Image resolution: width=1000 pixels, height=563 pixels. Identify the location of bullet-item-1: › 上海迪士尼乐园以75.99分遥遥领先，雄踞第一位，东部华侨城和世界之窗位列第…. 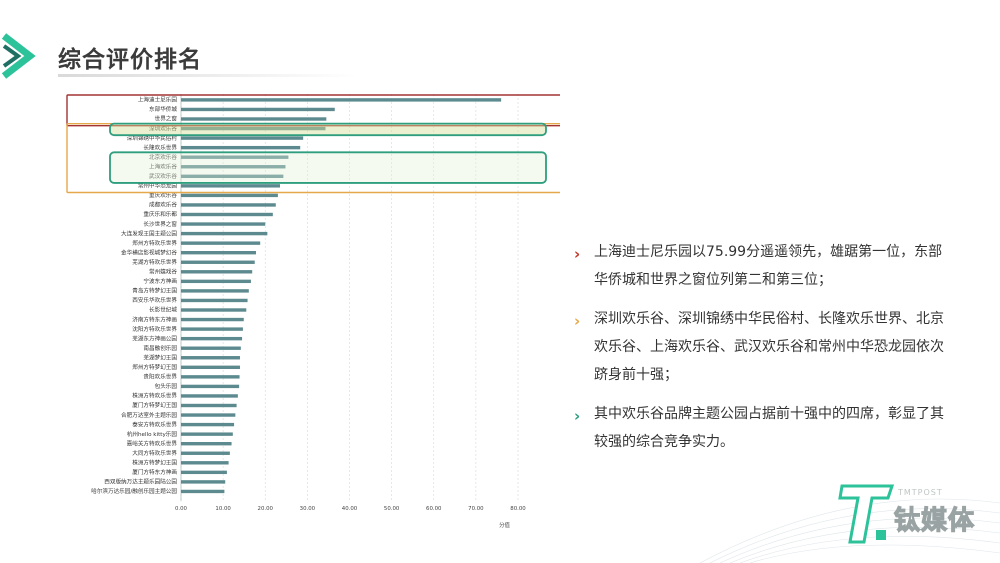
(762, 266).